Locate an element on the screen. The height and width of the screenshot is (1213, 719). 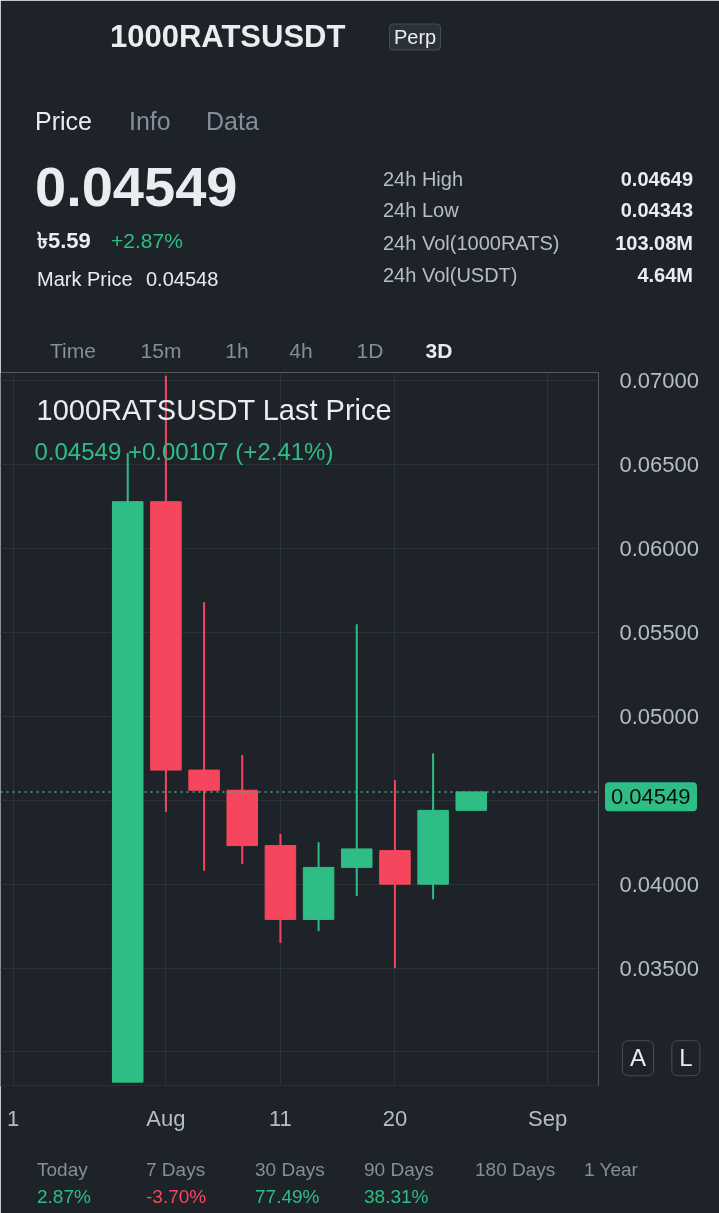
text: 24h High is located at coordinates (423, 179).